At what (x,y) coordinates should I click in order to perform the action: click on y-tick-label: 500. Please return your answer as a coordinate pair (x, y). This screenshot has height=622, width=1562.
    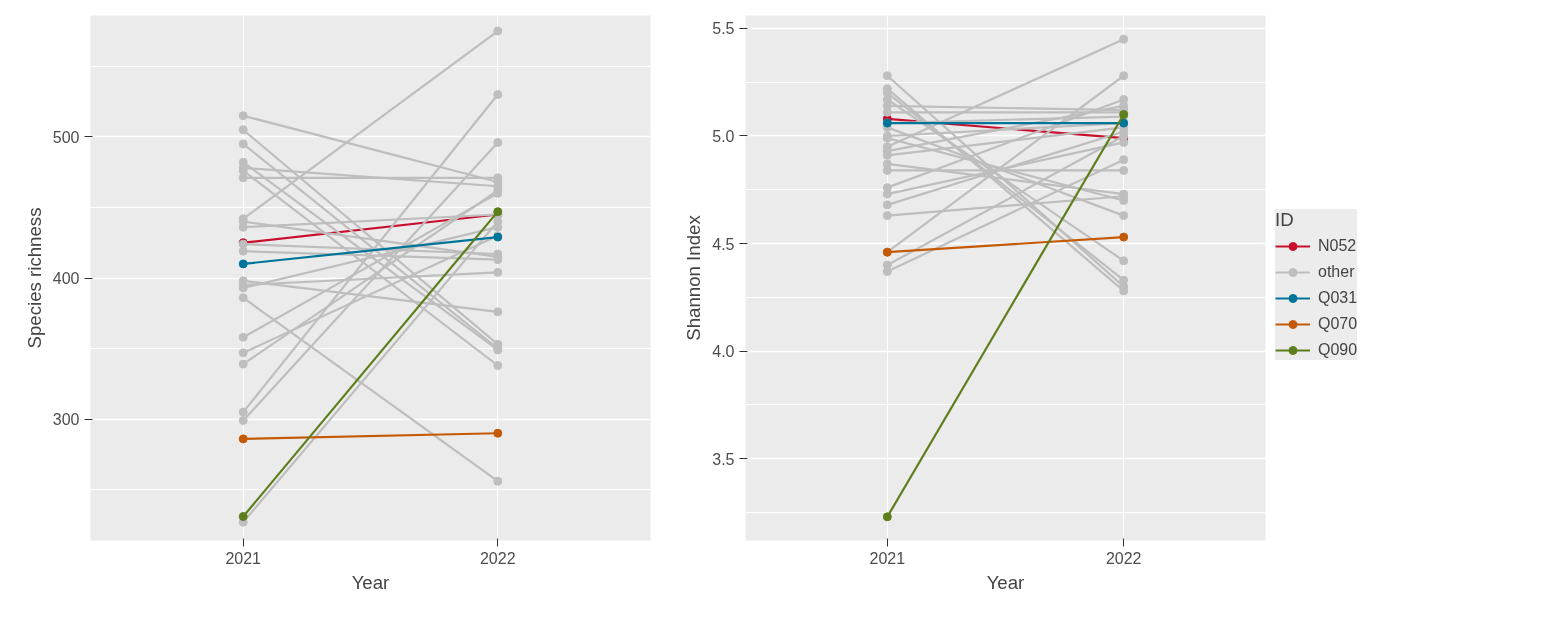
    Looking at the image, I should click on (66, 137).